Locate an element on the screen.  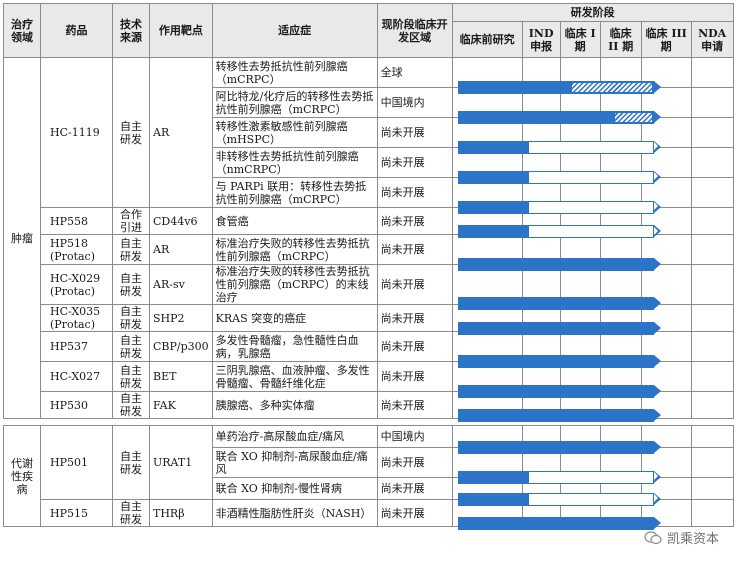
table-row: 与 PARPi 联用：转移性去势抵抗性前列腺癌（mCRPC） 尚未开展 is located at coordinates (369, 200).